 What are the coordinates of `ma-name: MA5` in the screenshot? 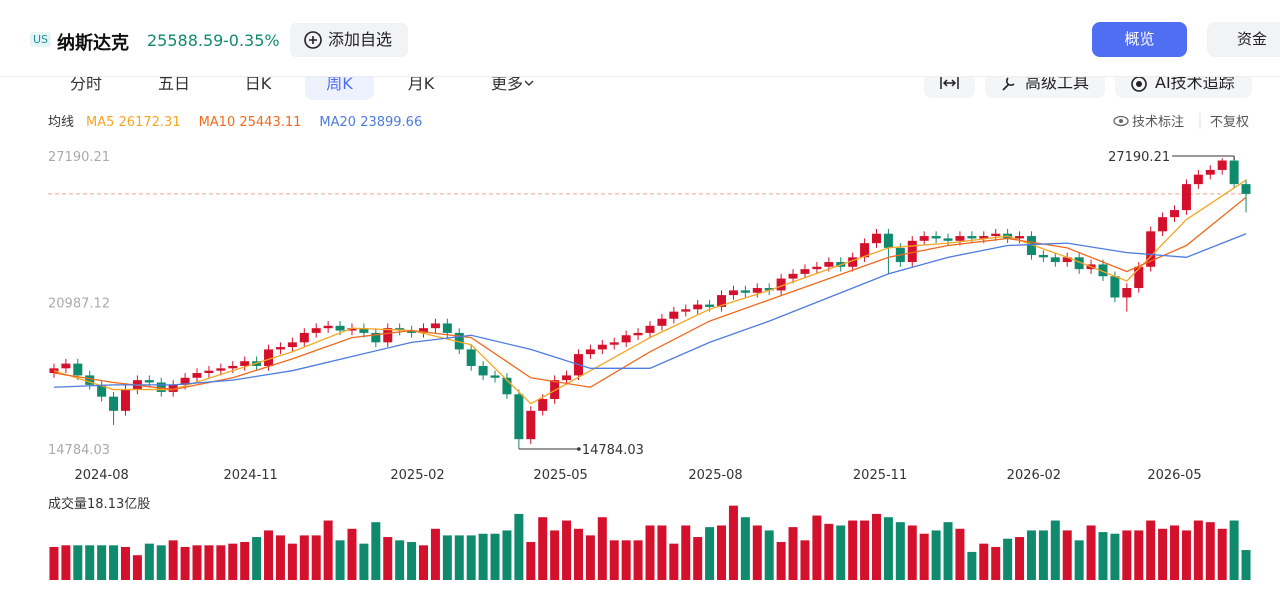 It's located at (100, 122).